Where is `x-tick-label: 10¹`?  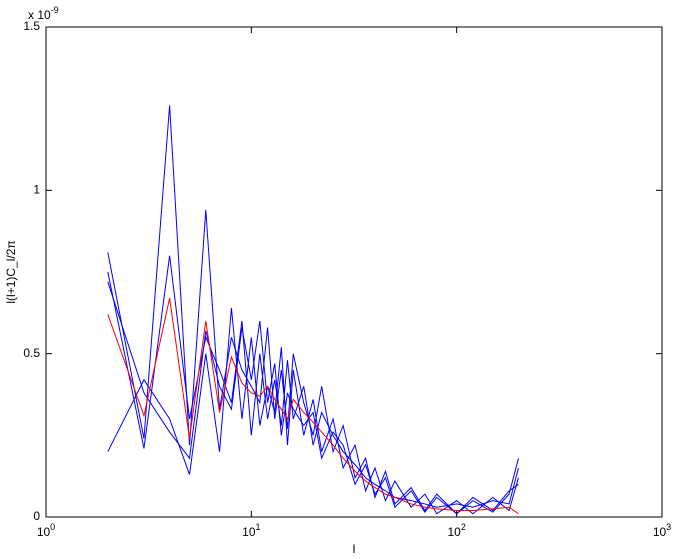
x-tick-label: 10¹ is located at coordinates (251, 530).